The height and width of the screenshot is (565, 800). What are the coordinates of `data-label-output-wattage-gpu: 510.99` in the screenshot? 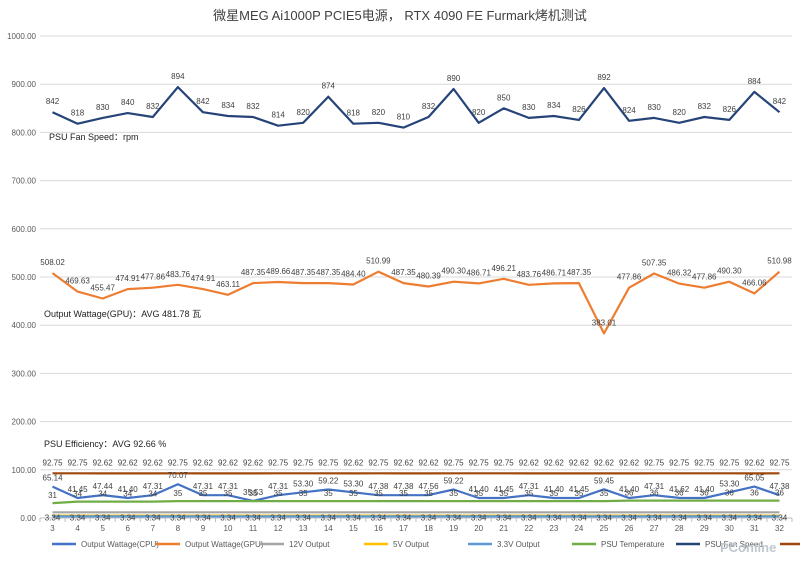 It's located at (378, 261).